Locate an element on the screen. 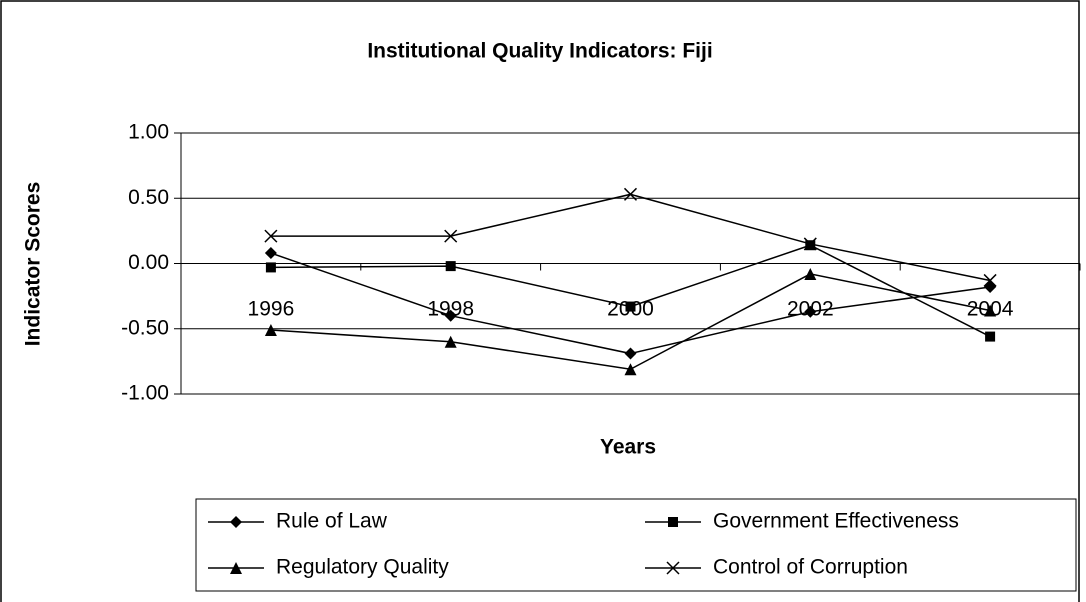  y-tick-label: -0.50 is located at coordinates (145, 327).